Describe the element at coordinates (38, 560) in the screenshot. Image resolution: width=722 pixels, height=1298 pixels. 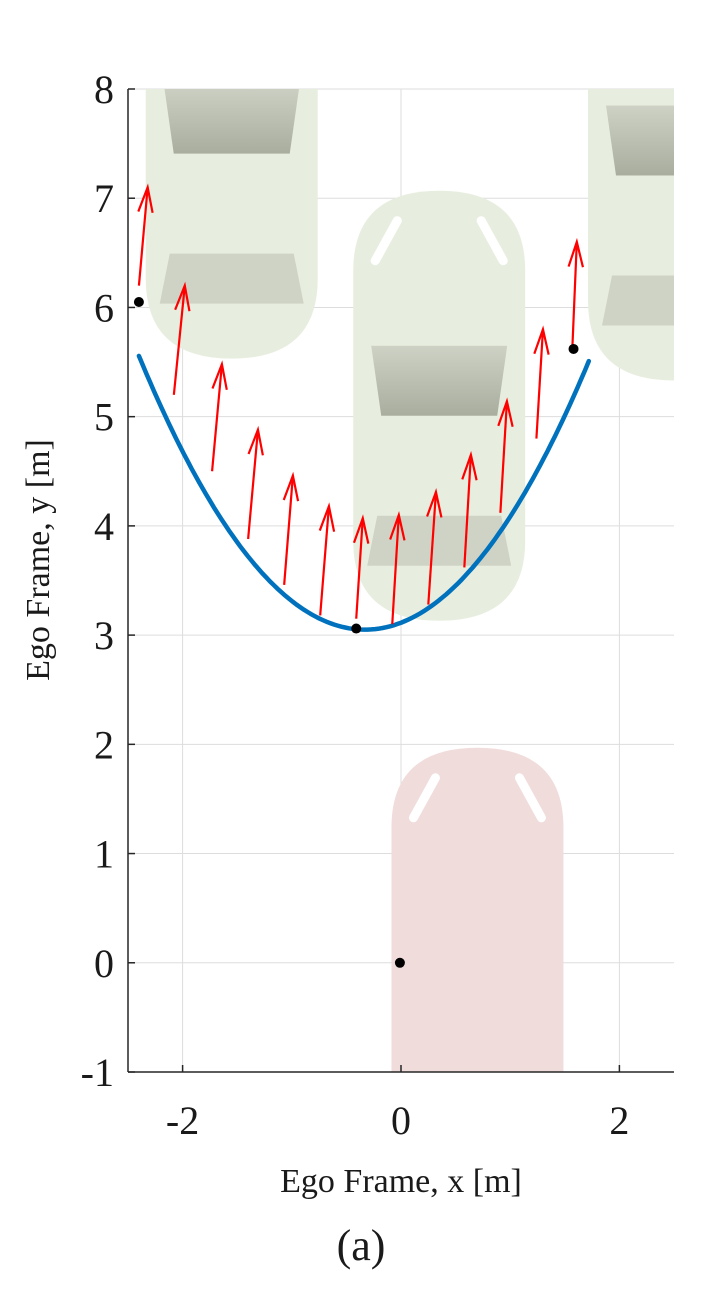
I see `y-axis-label: Ego Frame, y [m]` at that location.